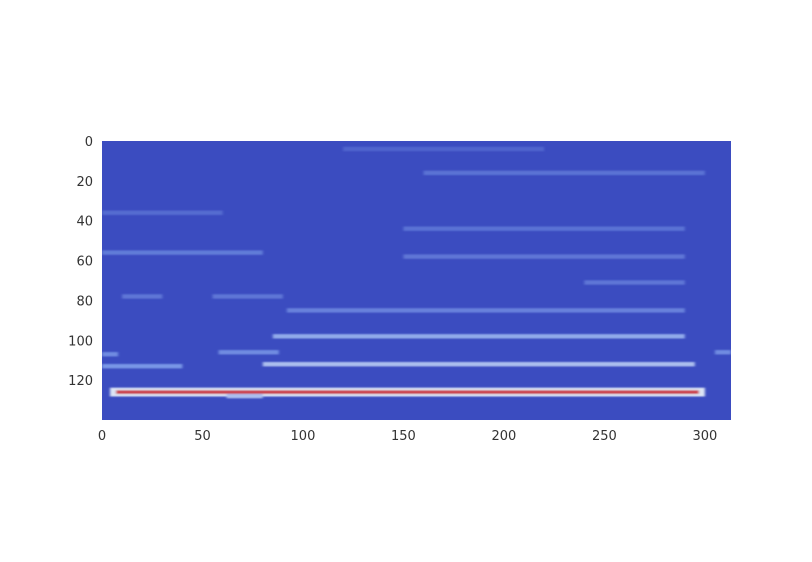 This screenshot has width=812, height=562. I want to click on x-tick-label: 250, so click(604, 436).